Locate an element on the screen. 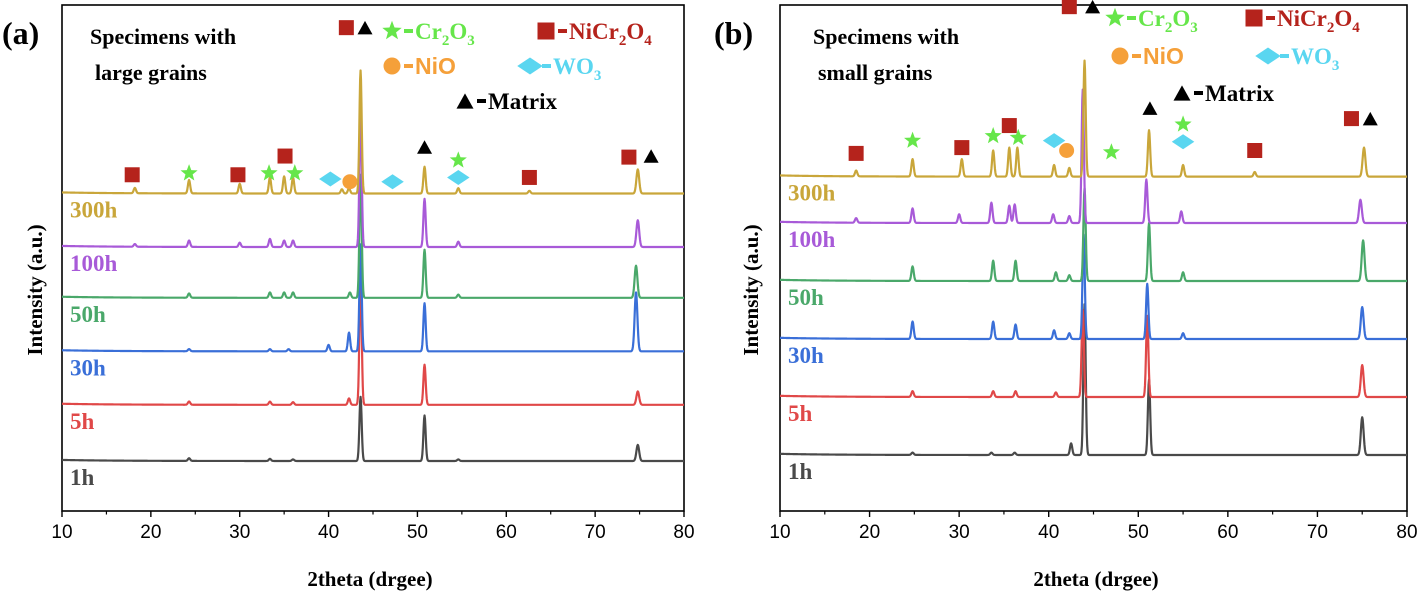  panel-a-title-line2: large grains is located at coordinates (151, 72).